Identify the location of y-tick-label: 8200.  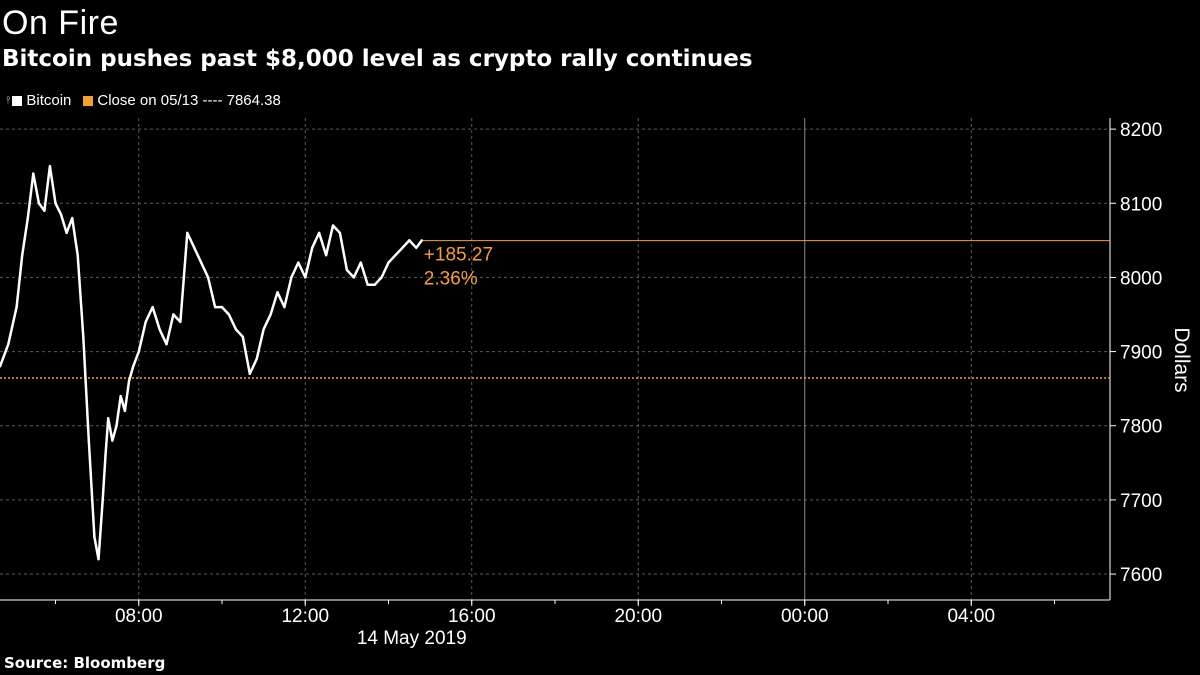
(1141, 130).